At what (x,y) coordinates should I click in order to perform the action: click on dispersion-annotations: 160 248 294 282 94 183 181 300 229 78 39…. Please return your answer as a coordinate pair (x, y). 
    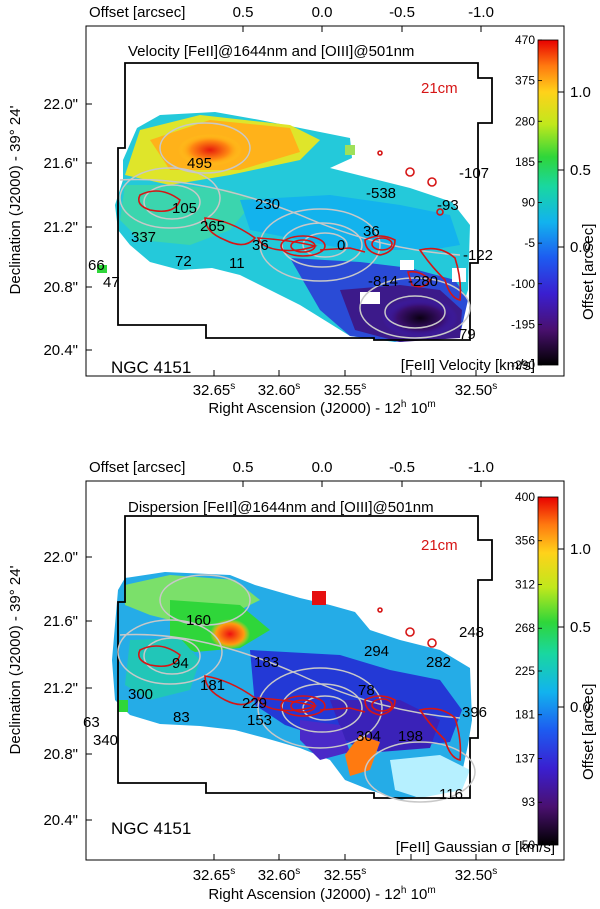
    Looking at the image, I should click on (285, 707).